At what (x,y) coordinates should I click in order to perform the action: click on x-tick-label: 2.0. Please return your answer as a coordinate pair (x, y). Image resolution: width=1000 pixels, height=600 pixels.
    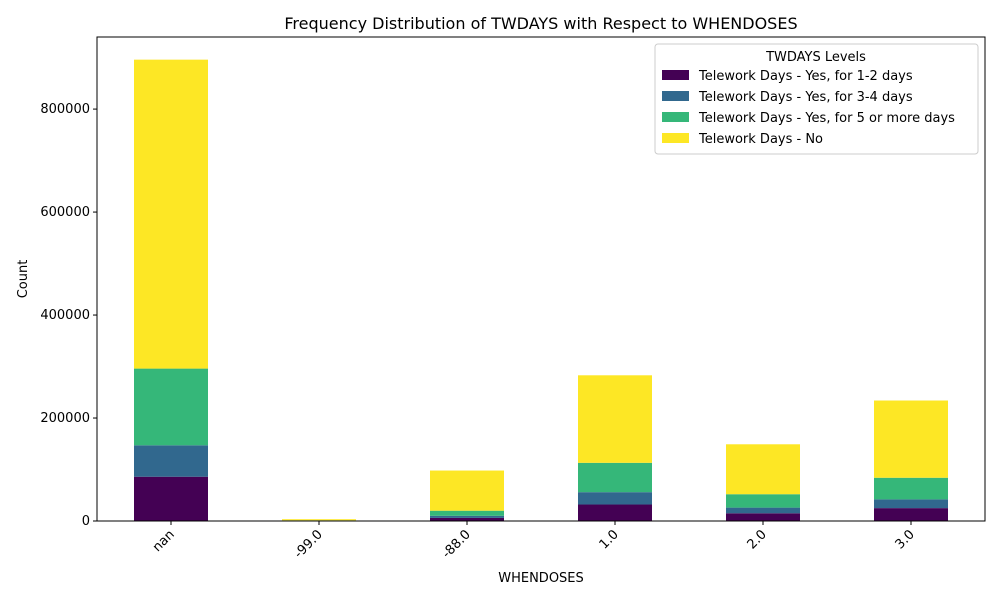
    Looking at the image, I should click on (757, 539).